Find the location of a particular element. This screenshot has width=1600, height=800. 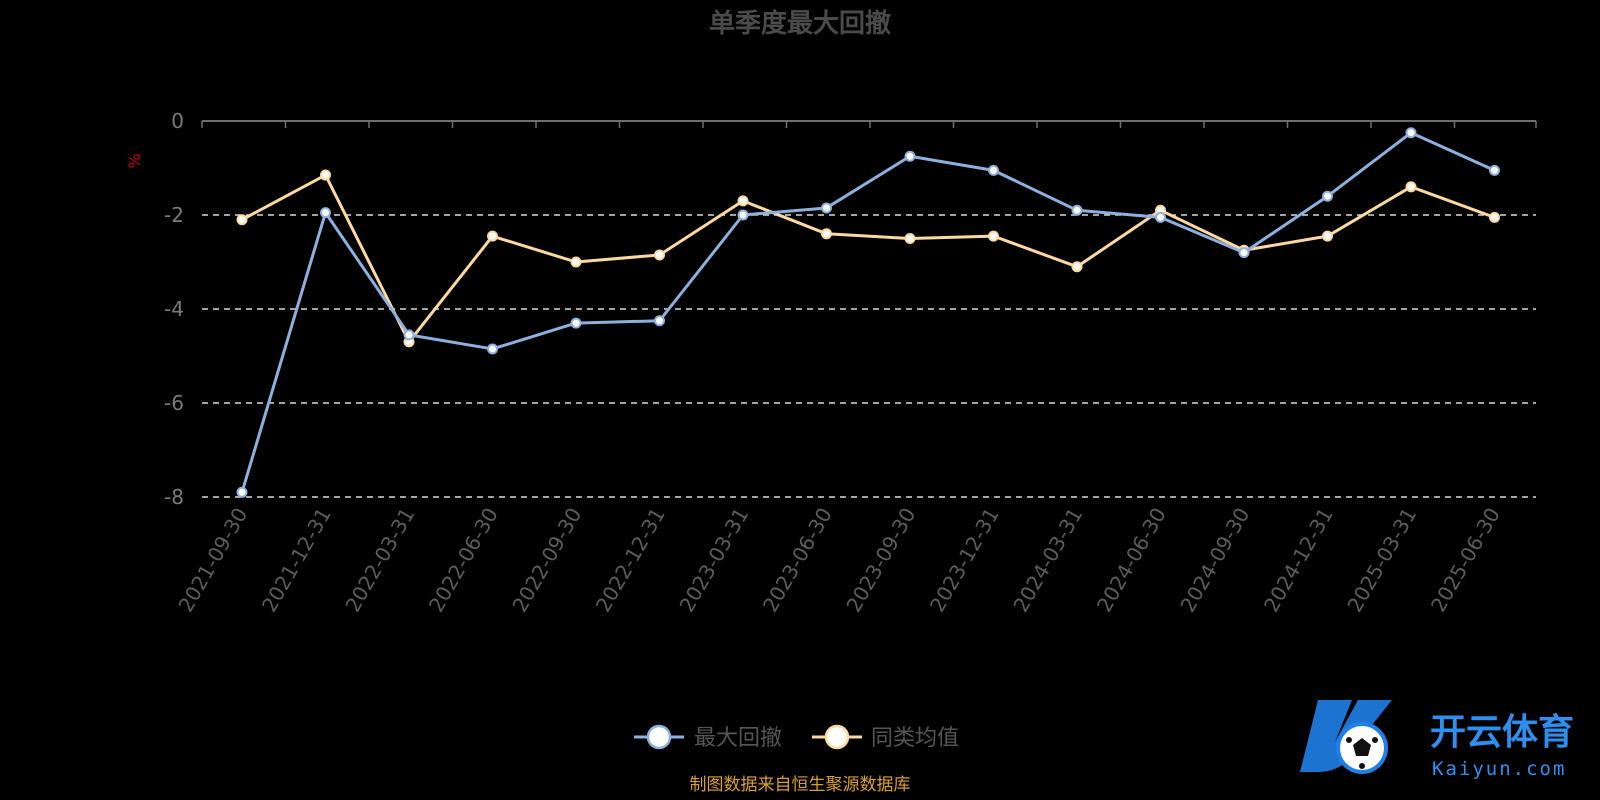

y-tick-labels: 0 -2 -4 -6 -8 is located at coordinates (174, 309).